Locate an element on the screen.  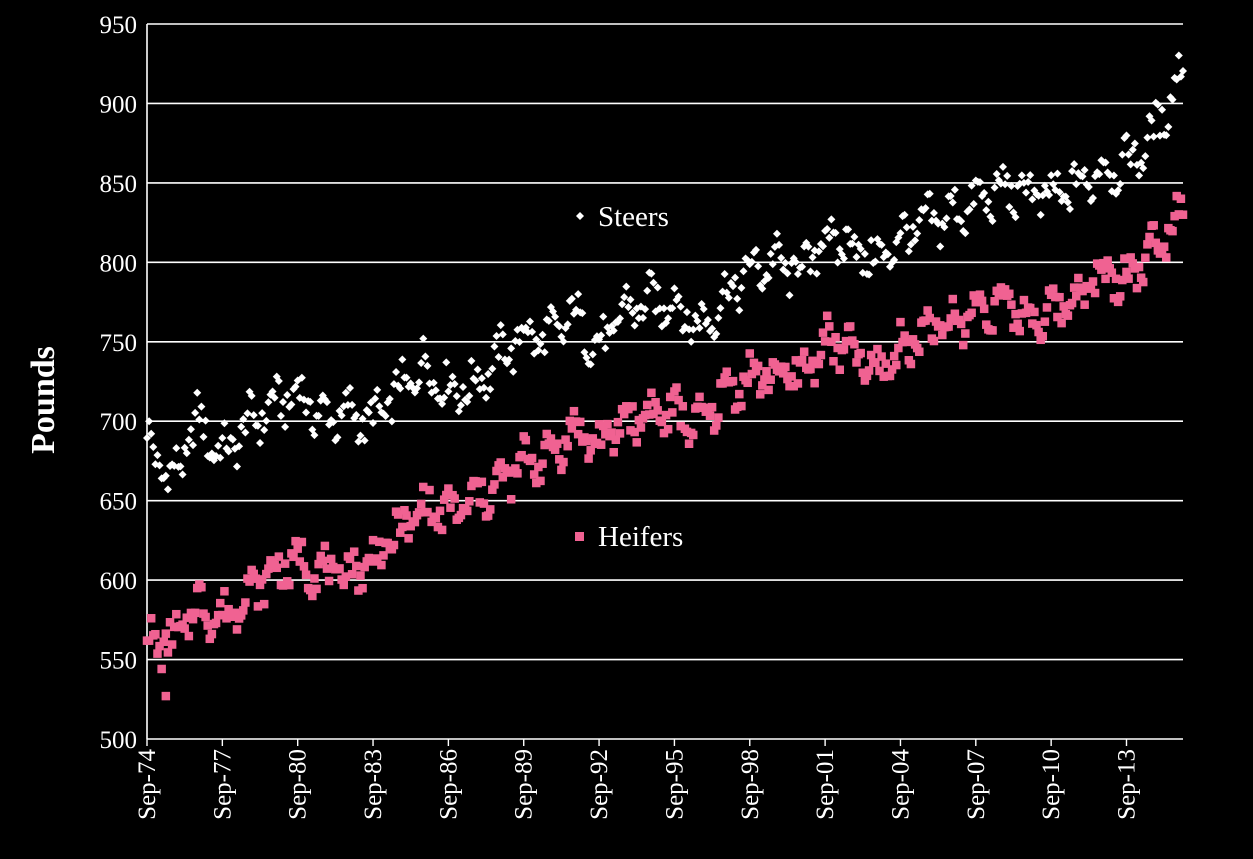
y-tick-label: 950 is located at coordinates (119, 25).